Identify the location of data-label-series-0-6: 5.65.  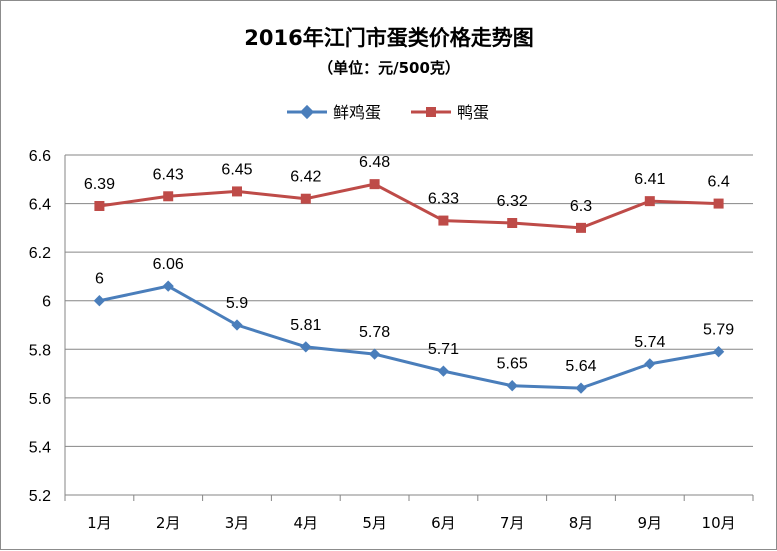
(512, 364).